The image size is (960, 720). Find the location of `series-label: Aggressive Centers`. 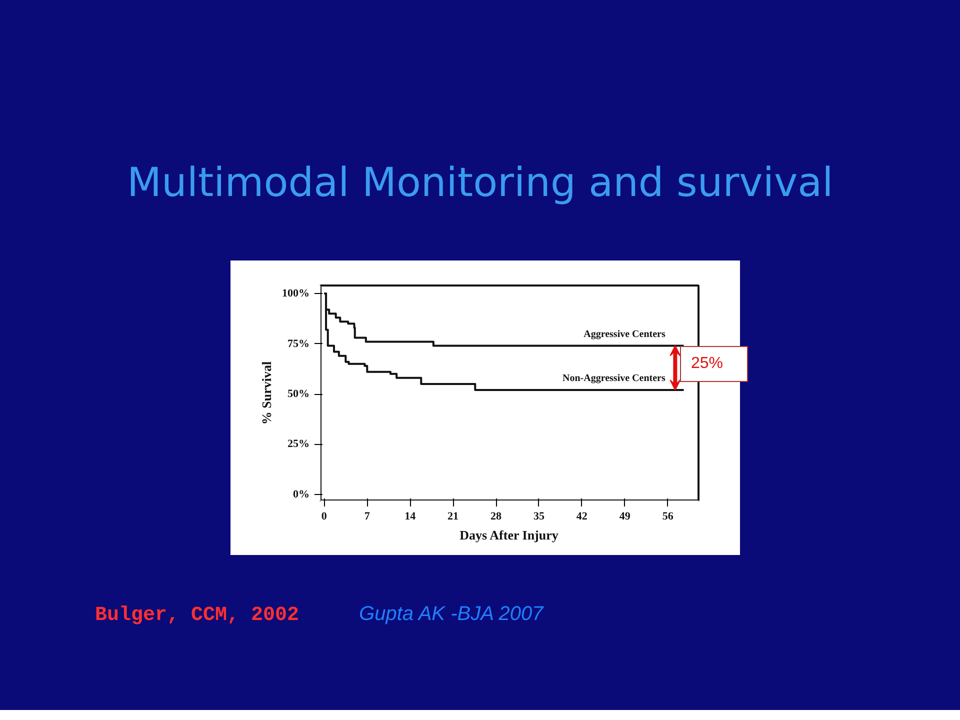

series-label: Aggressive Centers is located at coordinates (625, 334).